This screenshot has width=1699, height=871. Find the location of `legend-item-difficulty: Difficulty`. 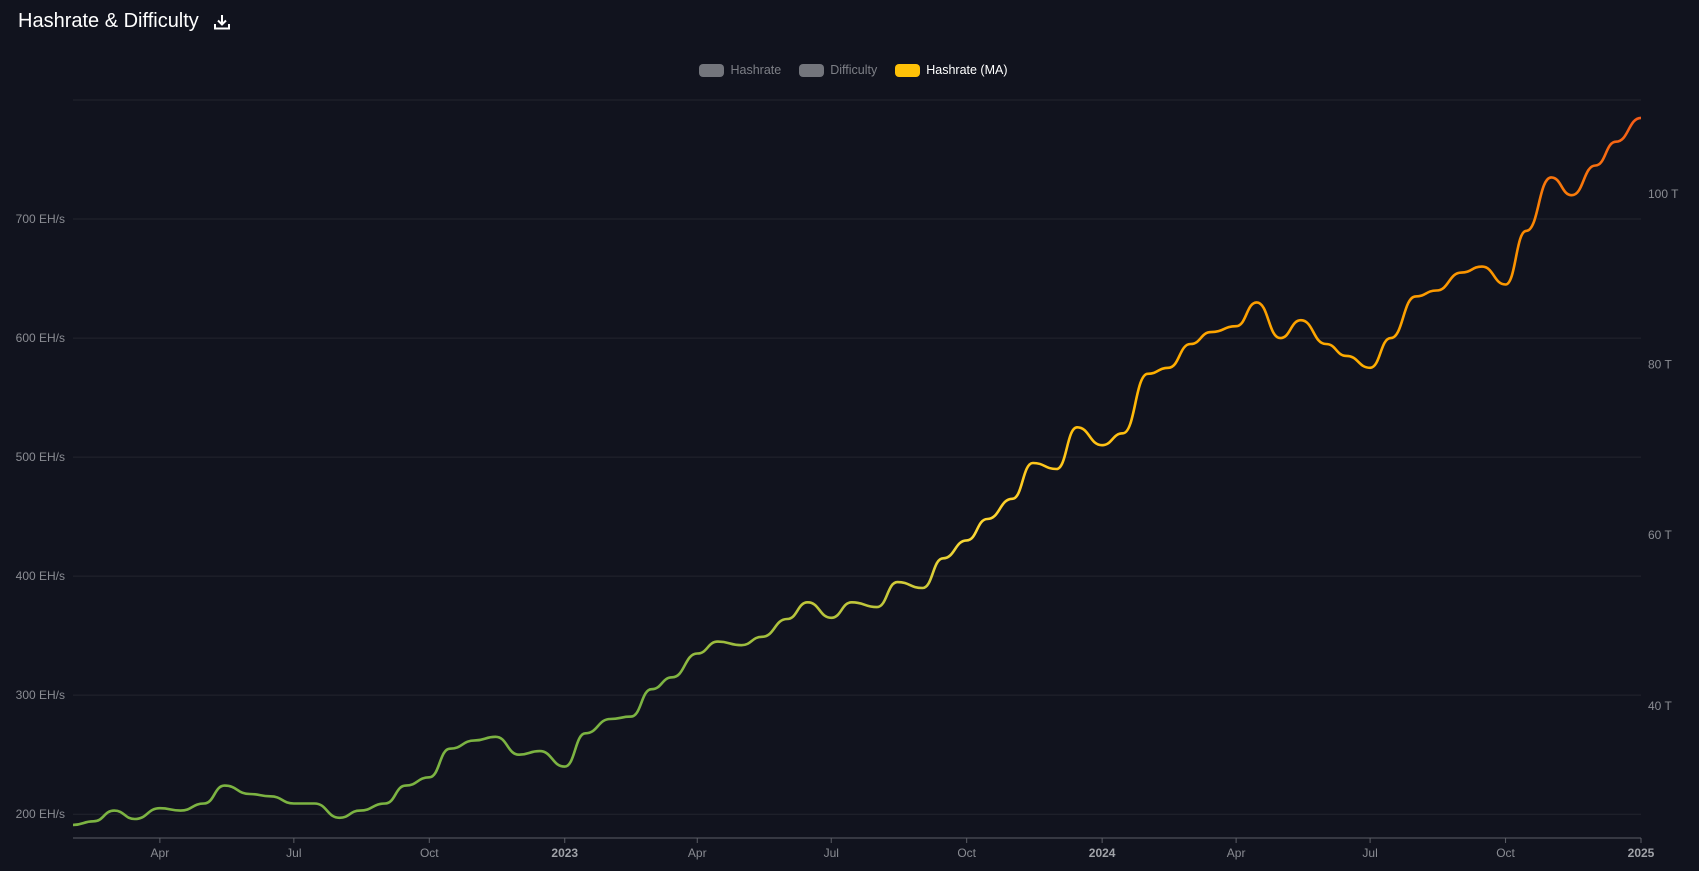

legend-item-difficulty: Difficulty is located at coordinates (834, 70).